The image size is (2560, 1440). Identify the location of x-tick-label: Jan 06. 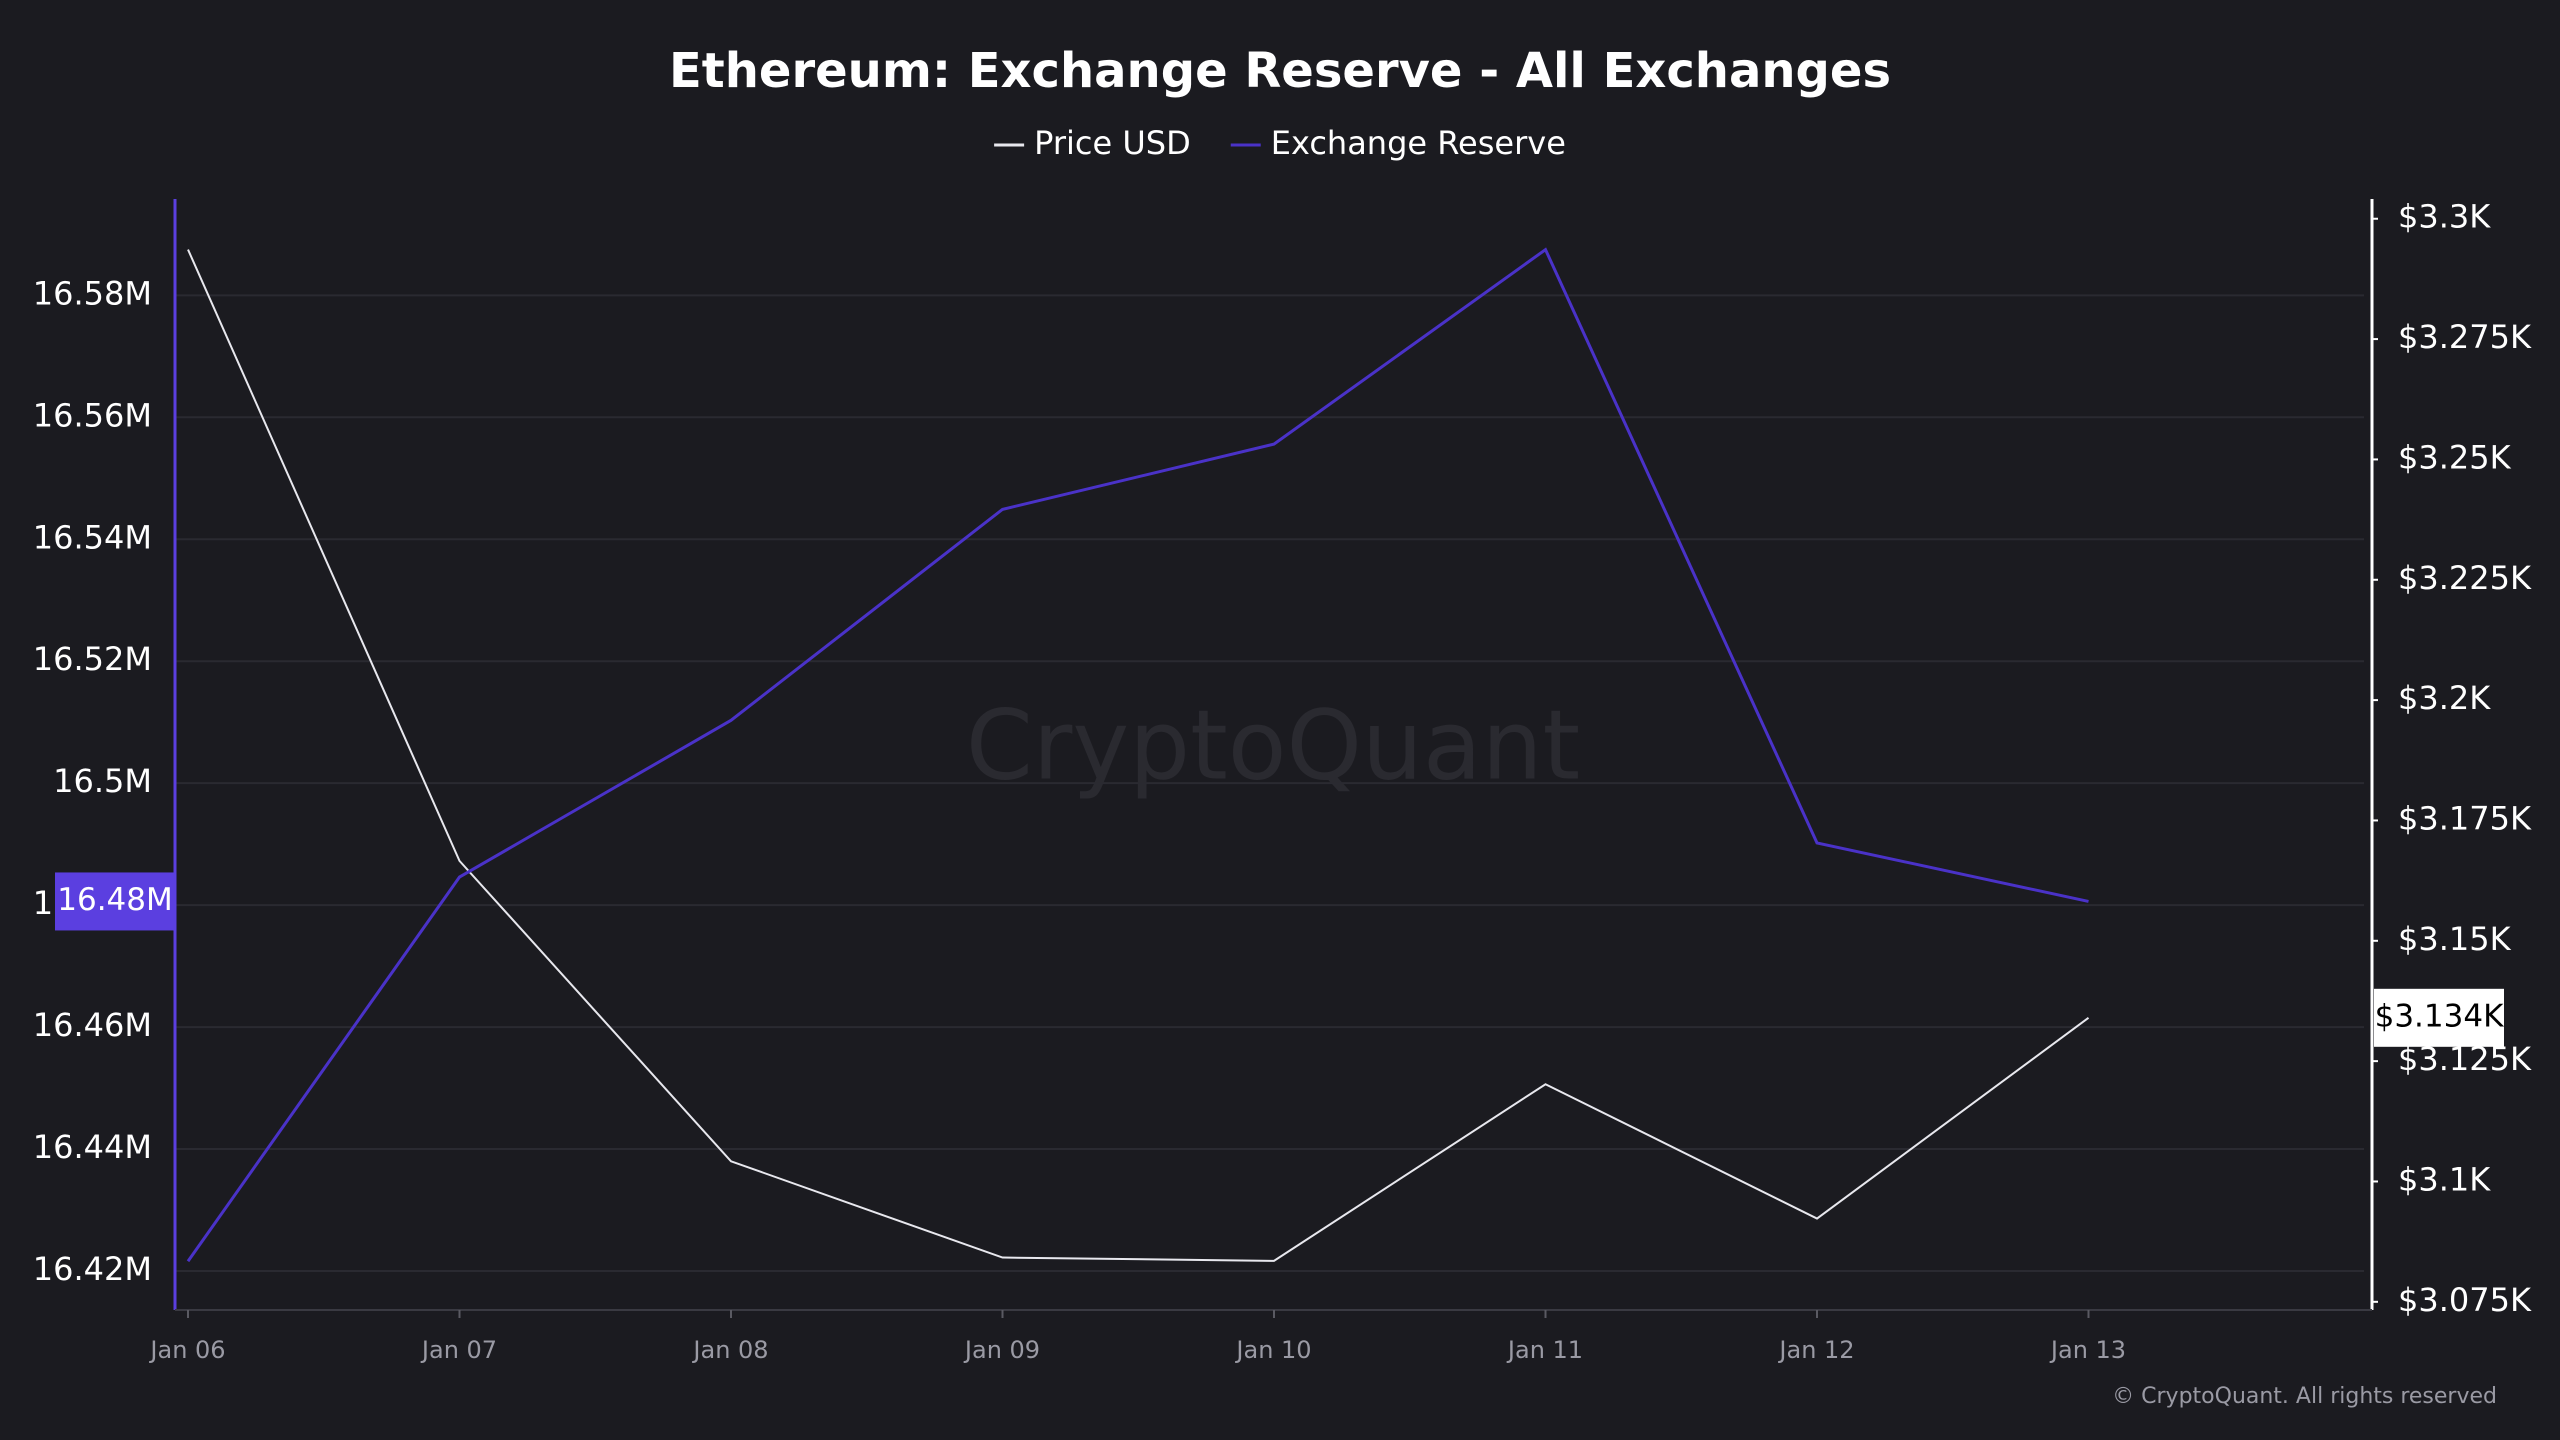
(186, 1350).